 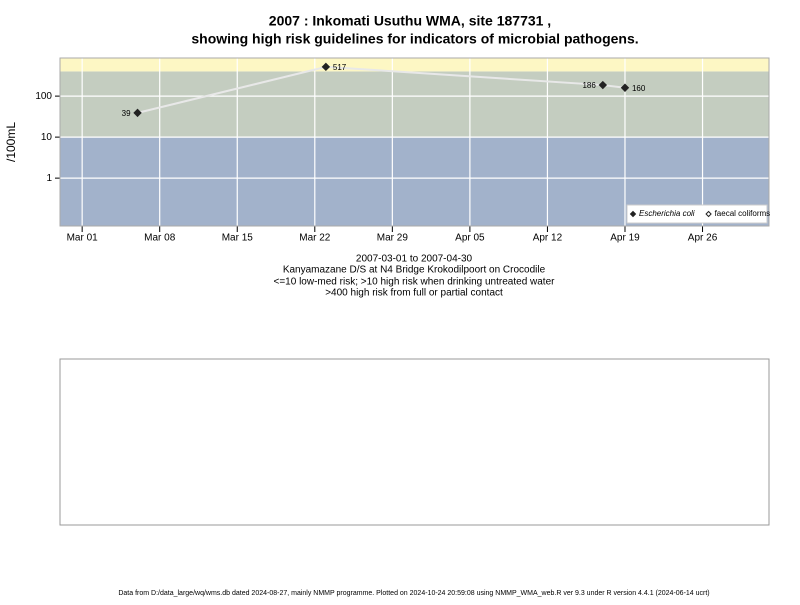 What do you see at coordinates (83, 238) in the screenshot?
I see `x-tick-label: Mar 01` at bounding box center [83, 238].